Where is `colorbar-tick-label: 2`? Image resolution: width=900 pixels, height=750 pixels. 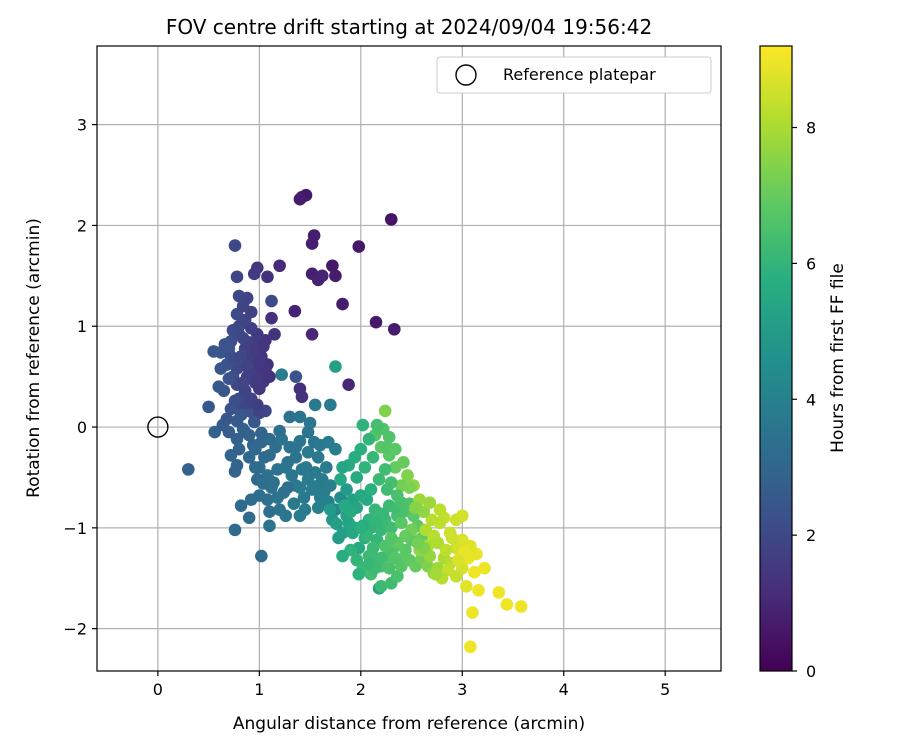
colorbar-tick-label: 2 is located at coordinates (811, 535).